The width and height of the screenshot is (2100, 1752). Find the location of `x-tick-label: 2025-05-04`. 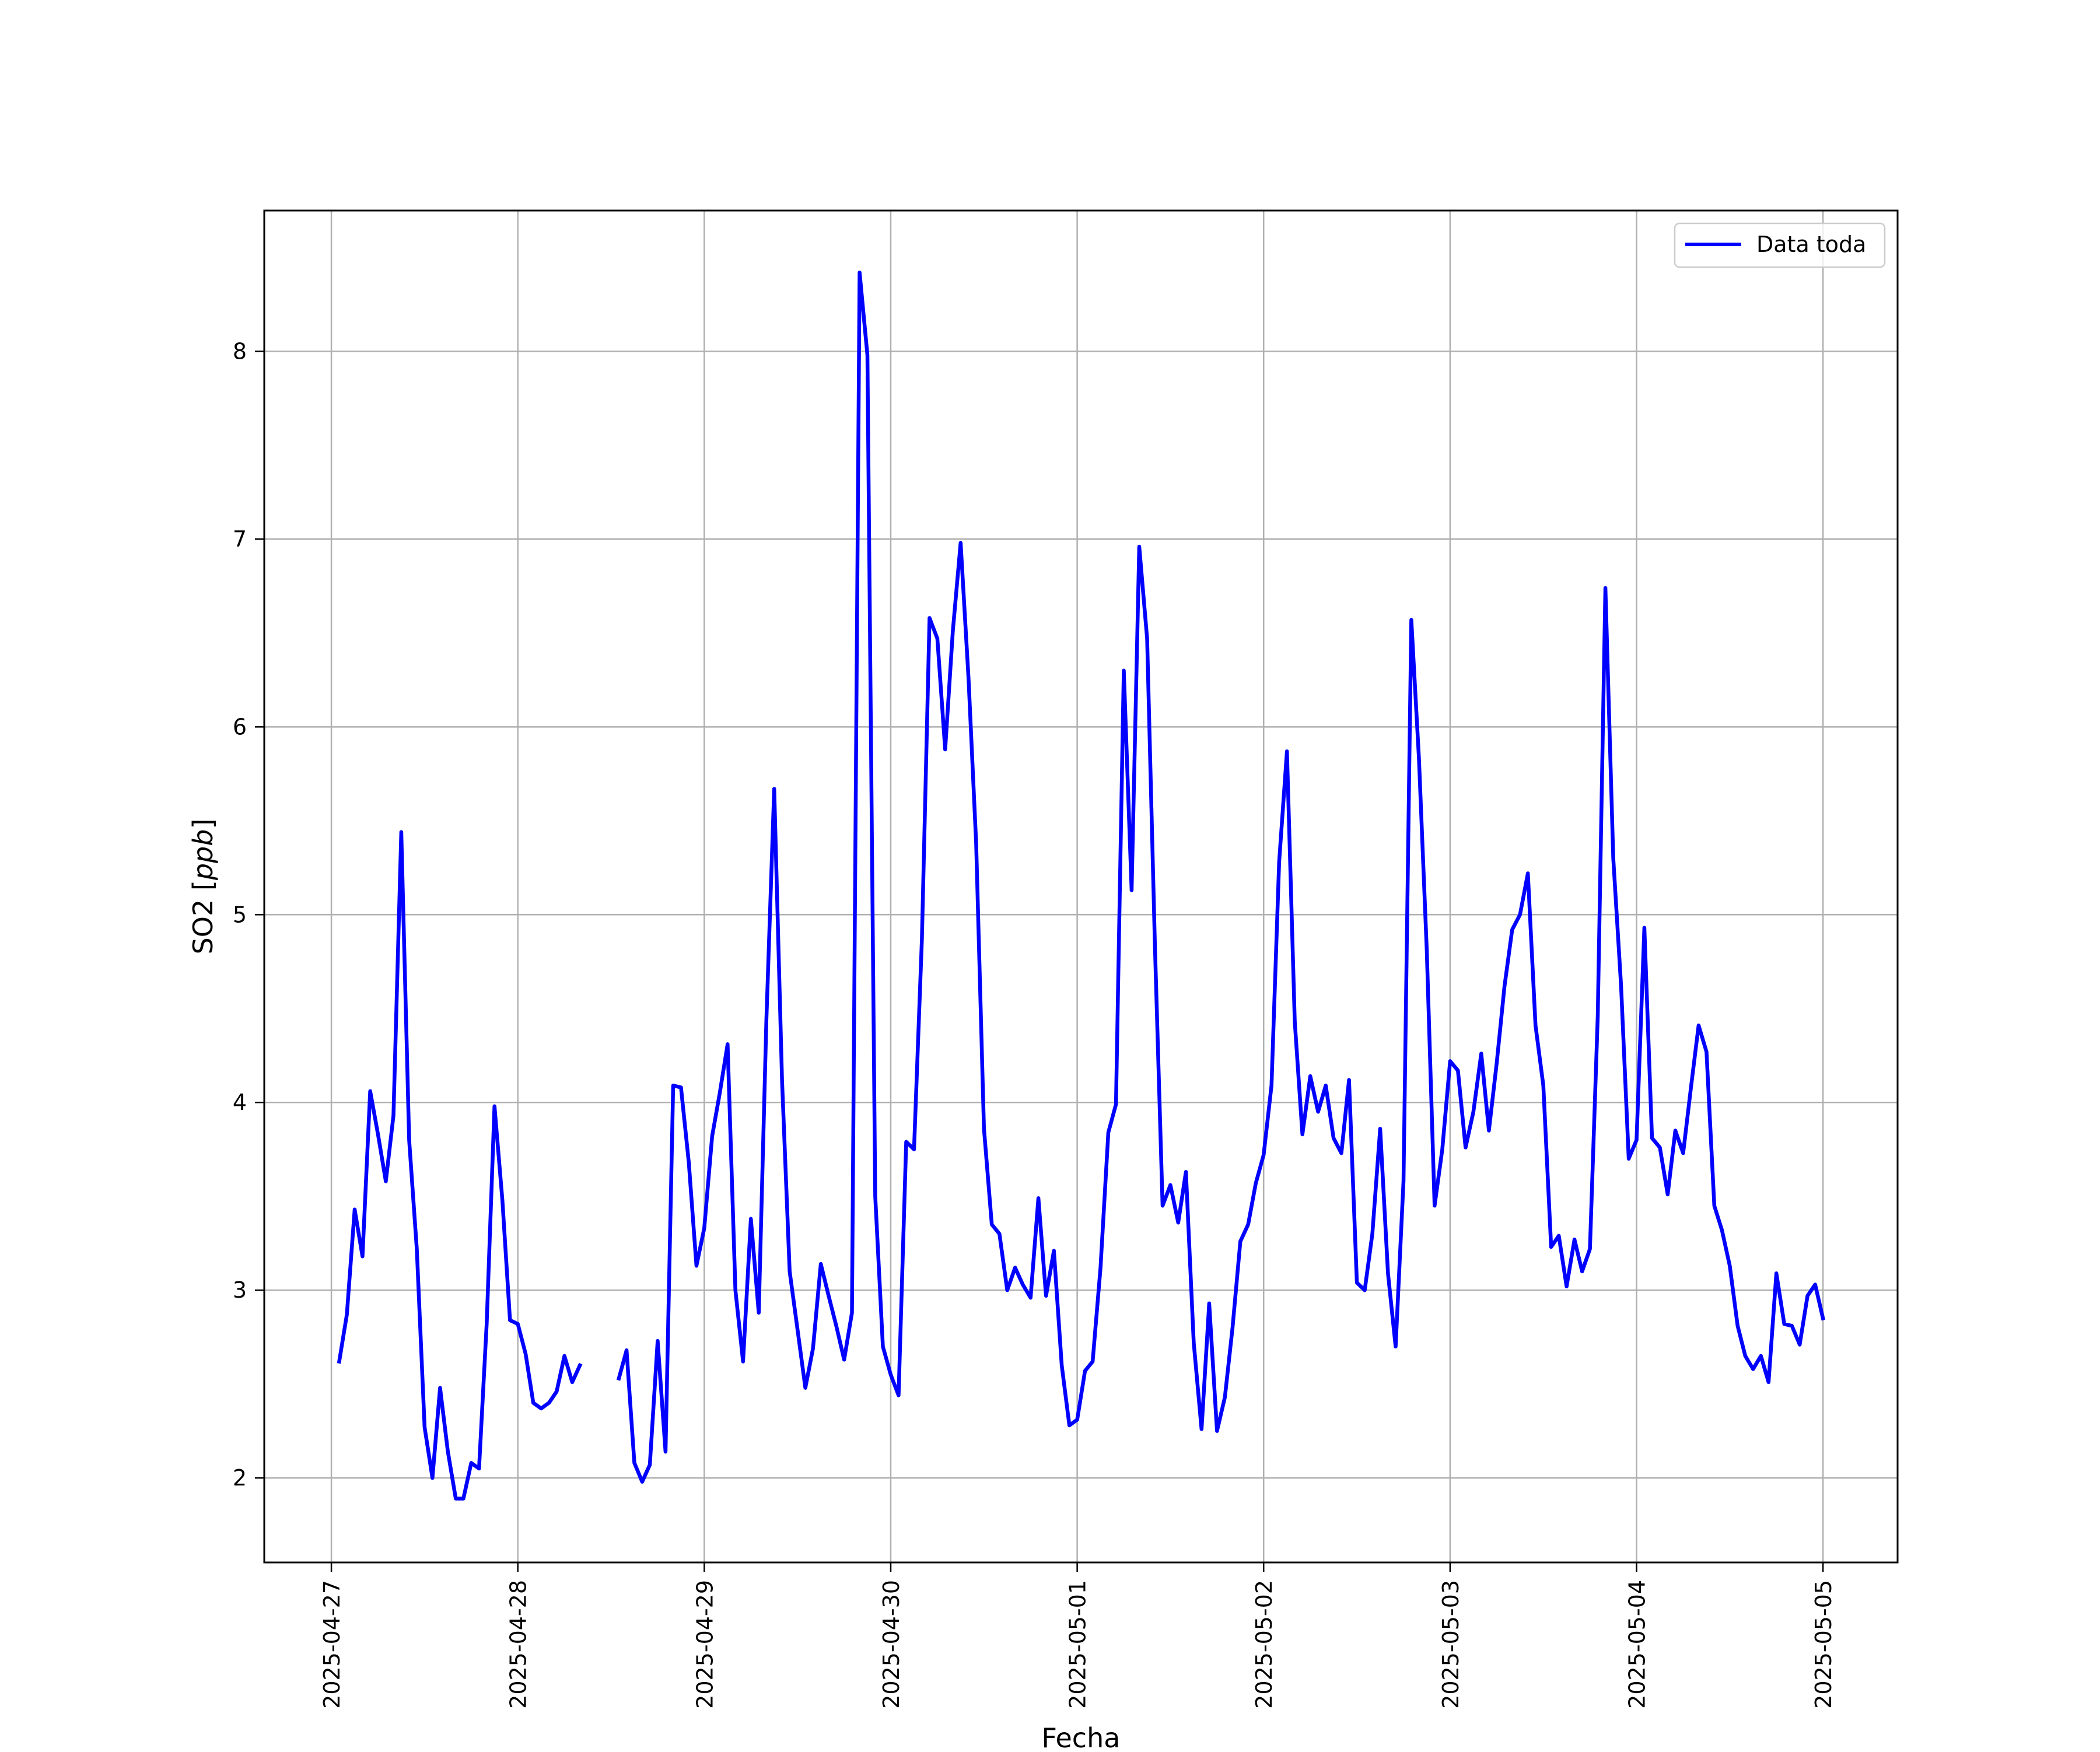

x-tick-label: 2025-05-04 is located at coordinates (1637, 1644).